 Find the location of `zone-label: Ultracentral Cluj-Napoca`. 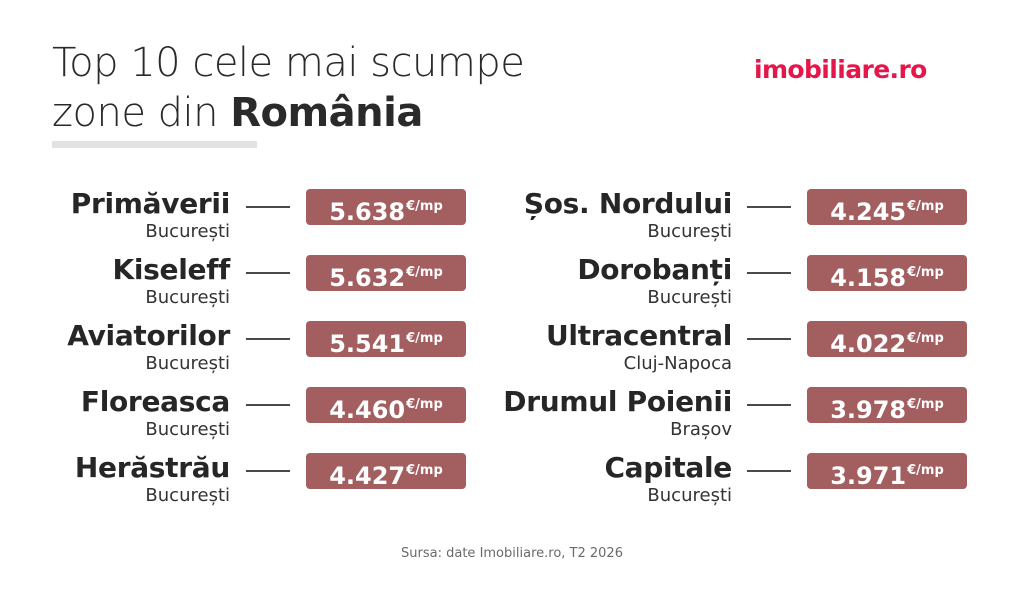

zone-label: Ultracentral Cluj-Napoca is located at coordinates (639, 347).